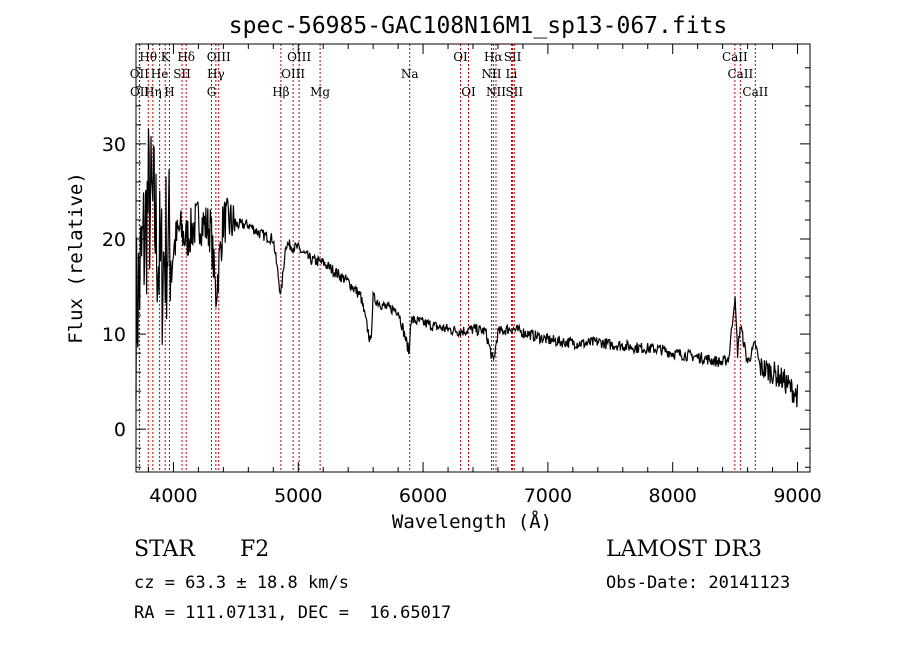 This screenshot has height=649, width=900. What do you see at coordinates (293, 74) in the screenshot?
I see `line-label-14: OIII` at bounding box center [293, 74].